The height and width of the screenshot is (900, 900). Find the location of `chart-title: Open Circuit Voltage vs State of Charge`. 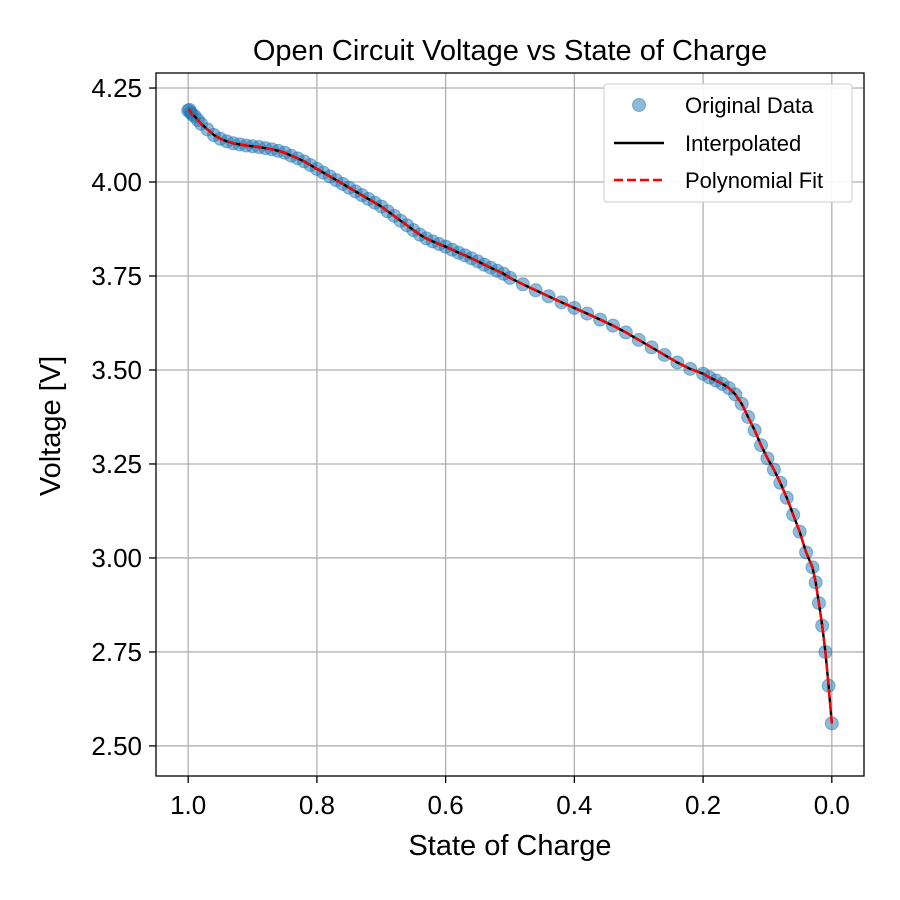

chart-title: Open Circuit Voltage vs State of Charge is located at coordinates (510, 51).